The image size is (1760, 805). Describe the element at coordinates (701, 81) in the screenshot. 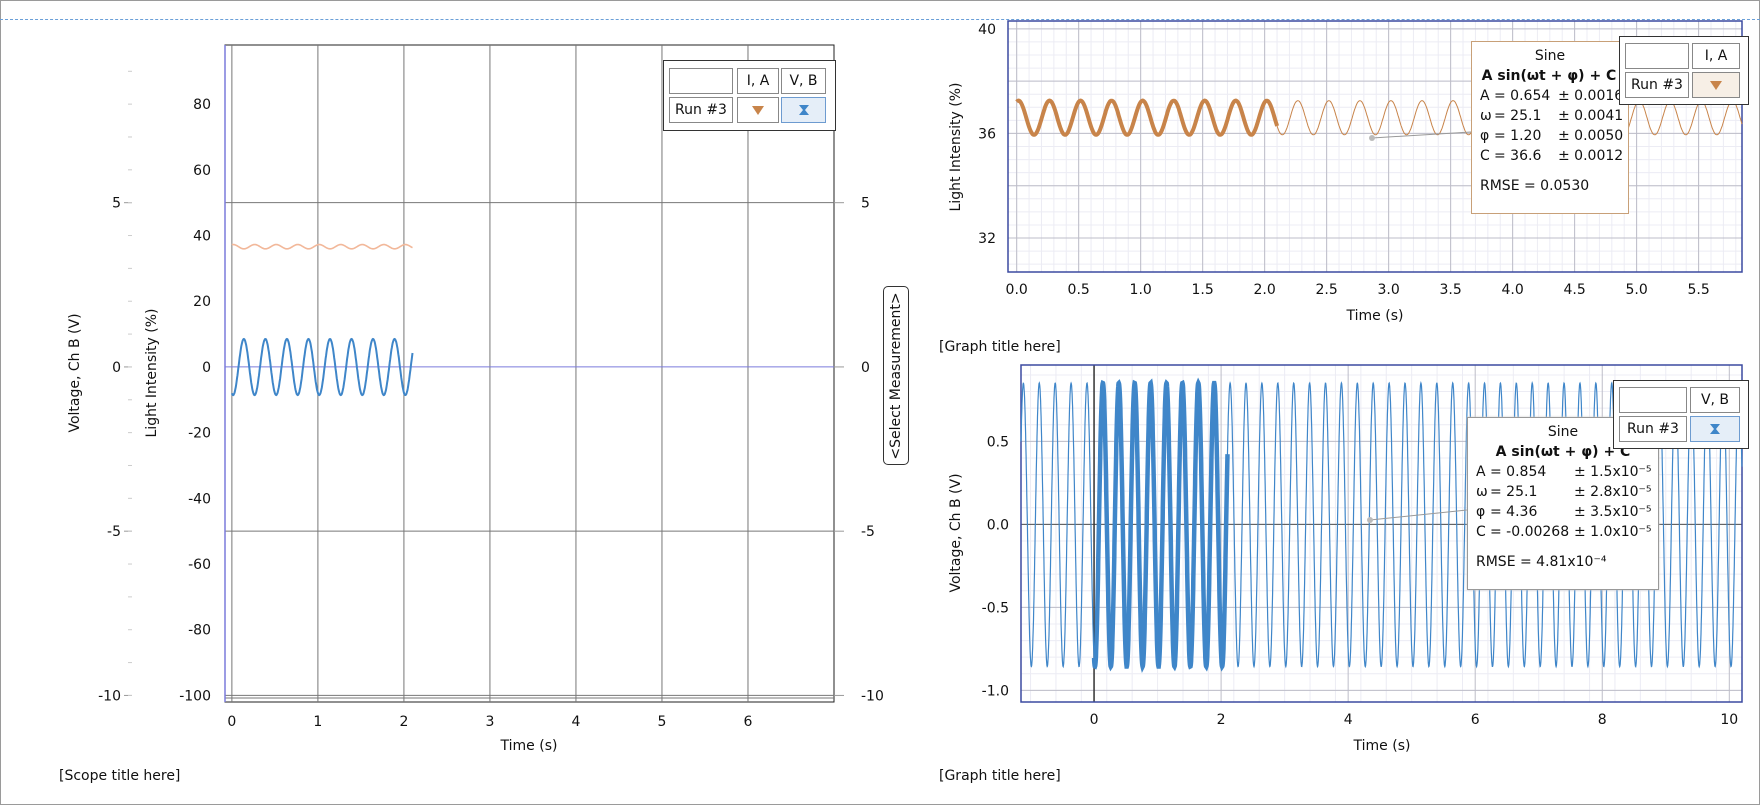

I see `scope-selector-blank` at that location.